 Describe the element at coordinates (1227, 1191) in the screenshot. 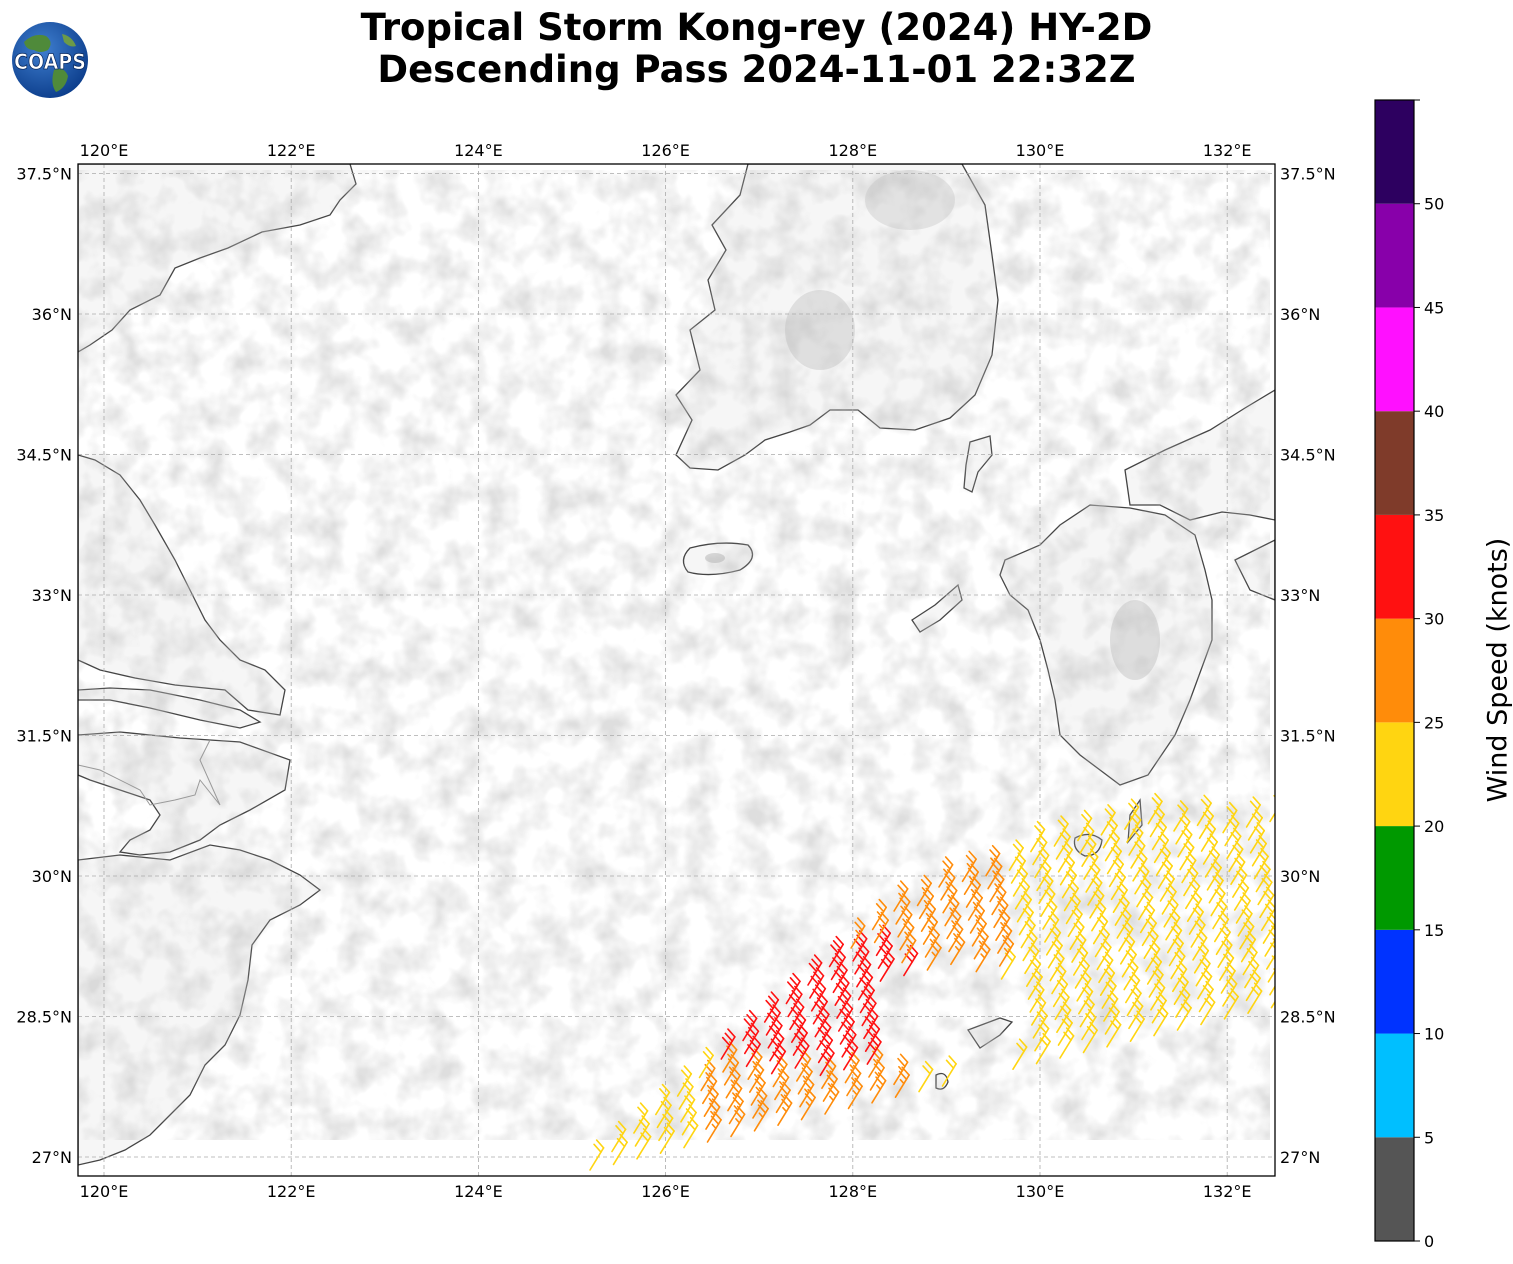

I see `lon-label-bottom: 132°E` at that location.